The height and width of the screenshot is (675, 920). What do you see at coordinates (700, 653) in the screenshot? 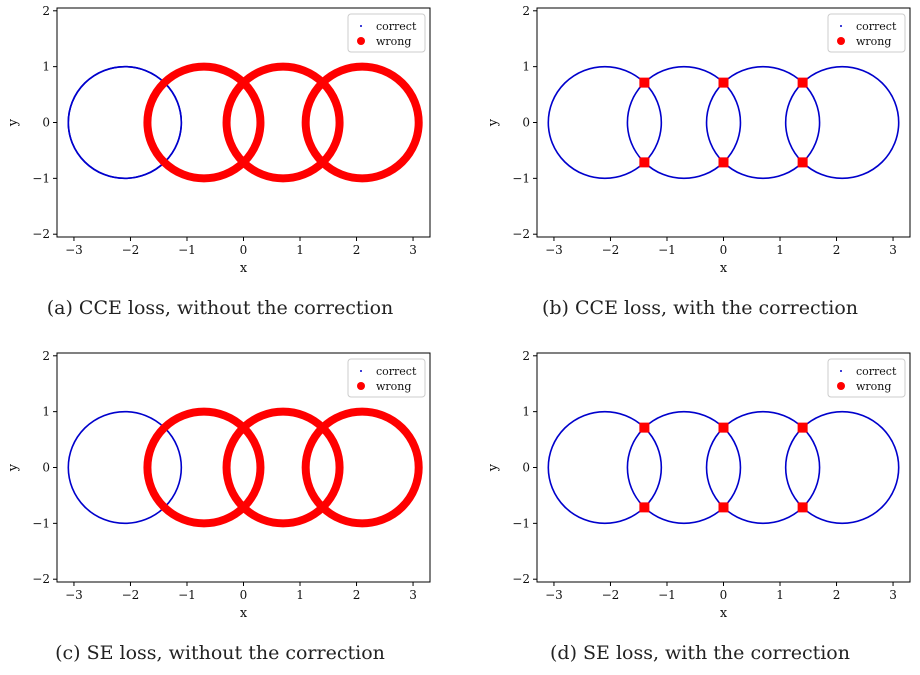
I see `caption-d: (d) SE loss, with the correction` at bounding box center [700, 653].